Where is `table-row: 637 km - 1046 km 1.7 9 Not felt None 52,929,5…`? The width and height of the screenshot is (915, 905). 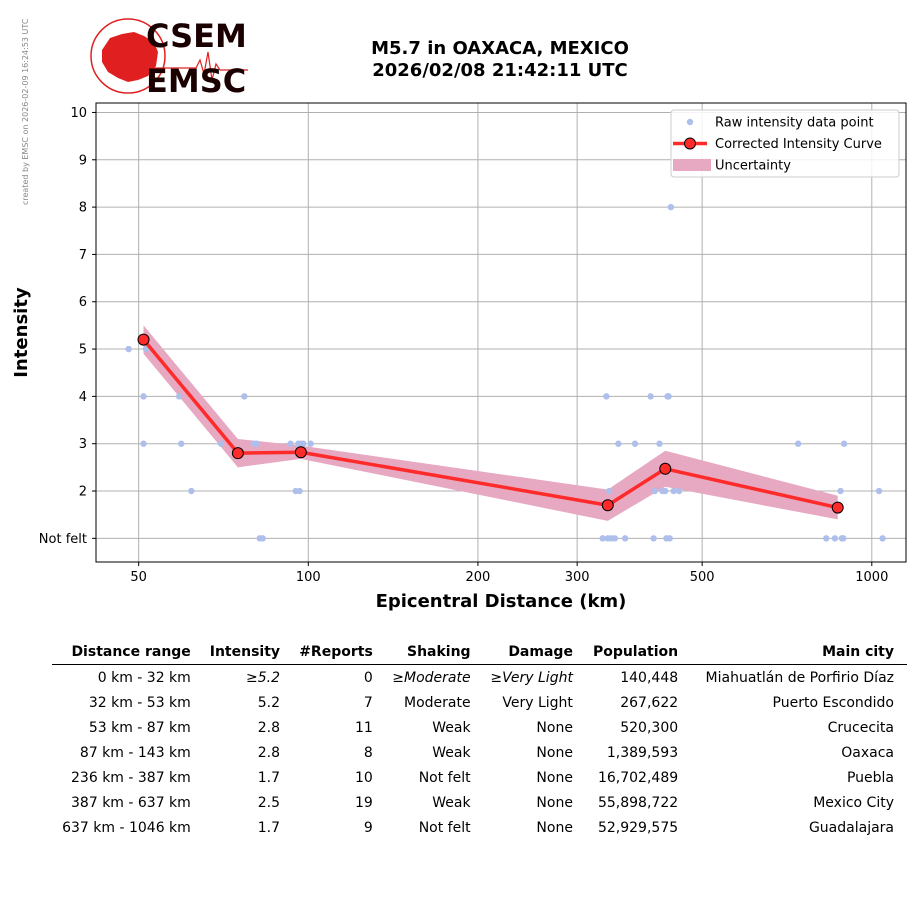 table-row: 637 km - 1046 km 1.7 9 Not felt None 52,929,5… is located at coordinates (479, 827).